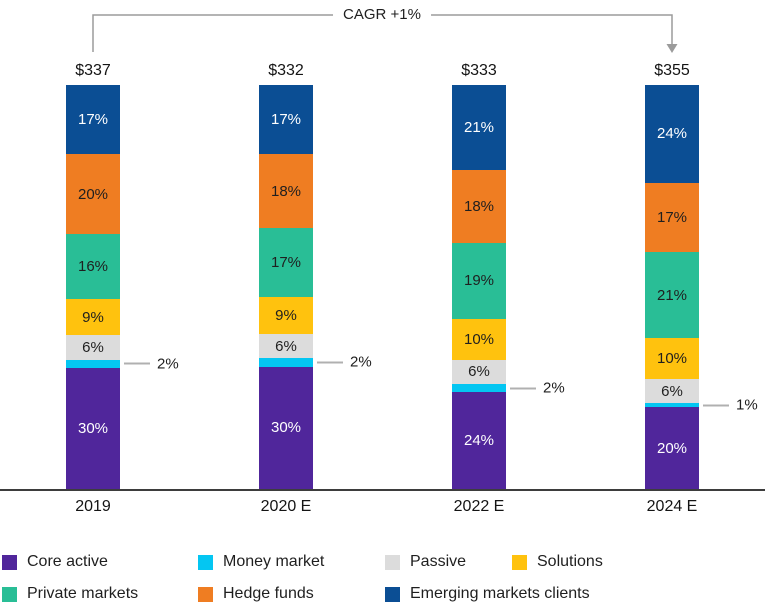  What do you see at coordinates (500, 593) in the screenshot?
I see `legend-label: Emerging markets clients` at bounding box center [500, 593].